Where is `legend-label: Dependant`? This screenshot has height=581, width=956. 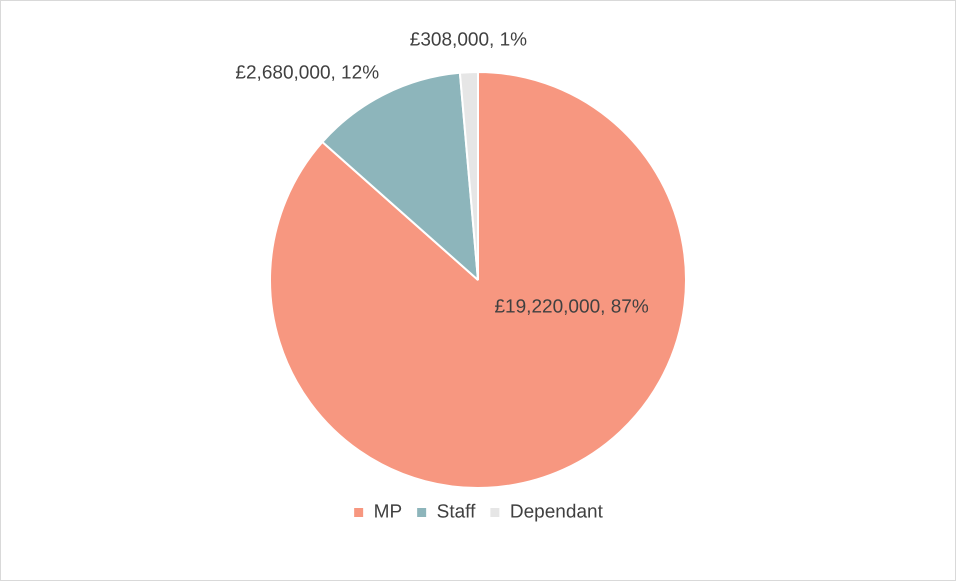 legend-label: Dependant is located at coordinates (557, 512).